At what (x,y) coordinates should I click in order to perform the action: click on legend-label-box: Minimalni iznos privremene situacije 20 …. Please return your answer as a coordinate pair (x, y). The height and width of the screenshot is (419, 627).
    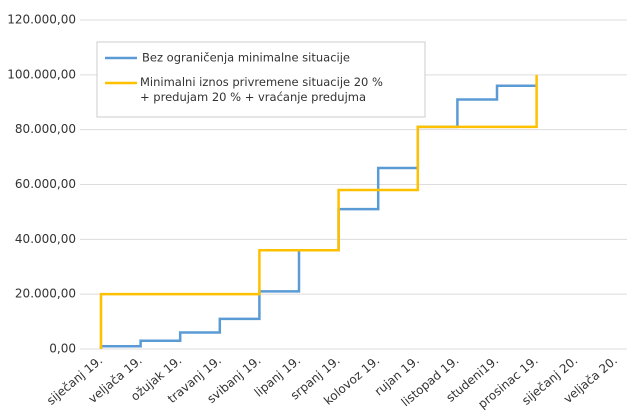
    Looking at the image, I should click on (261, 89).